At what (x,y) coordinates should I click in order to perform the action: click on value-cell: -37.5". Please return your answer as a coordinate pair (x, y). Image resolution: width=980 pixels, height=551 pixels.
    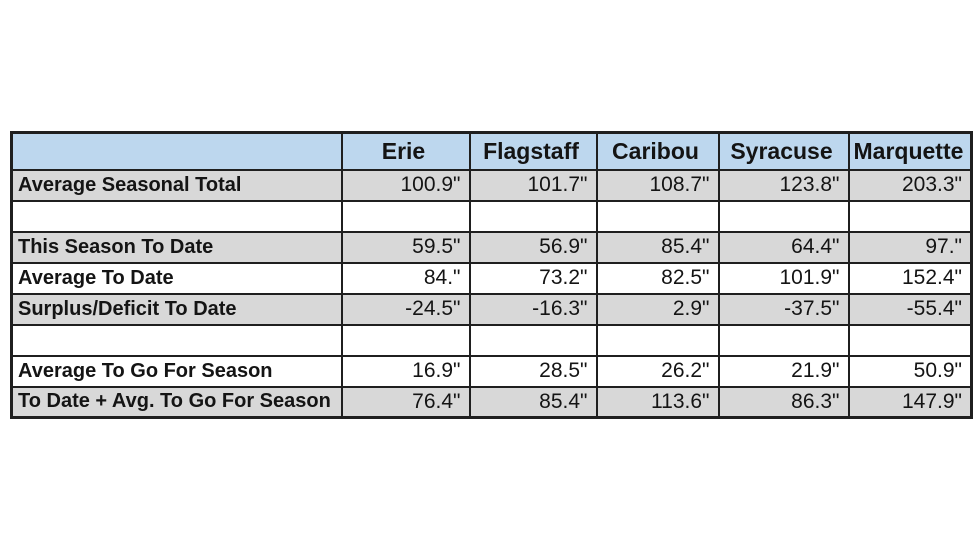
    Looking at the image, I should click on (783, 309).